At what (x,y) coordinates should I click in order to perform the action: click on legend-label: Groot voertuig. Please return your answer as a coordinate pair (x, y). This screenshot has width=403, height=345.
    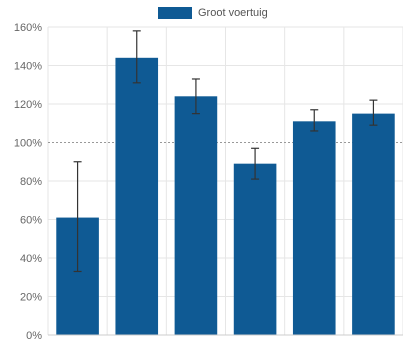
    Looking at the image, I should click on (233, 13).